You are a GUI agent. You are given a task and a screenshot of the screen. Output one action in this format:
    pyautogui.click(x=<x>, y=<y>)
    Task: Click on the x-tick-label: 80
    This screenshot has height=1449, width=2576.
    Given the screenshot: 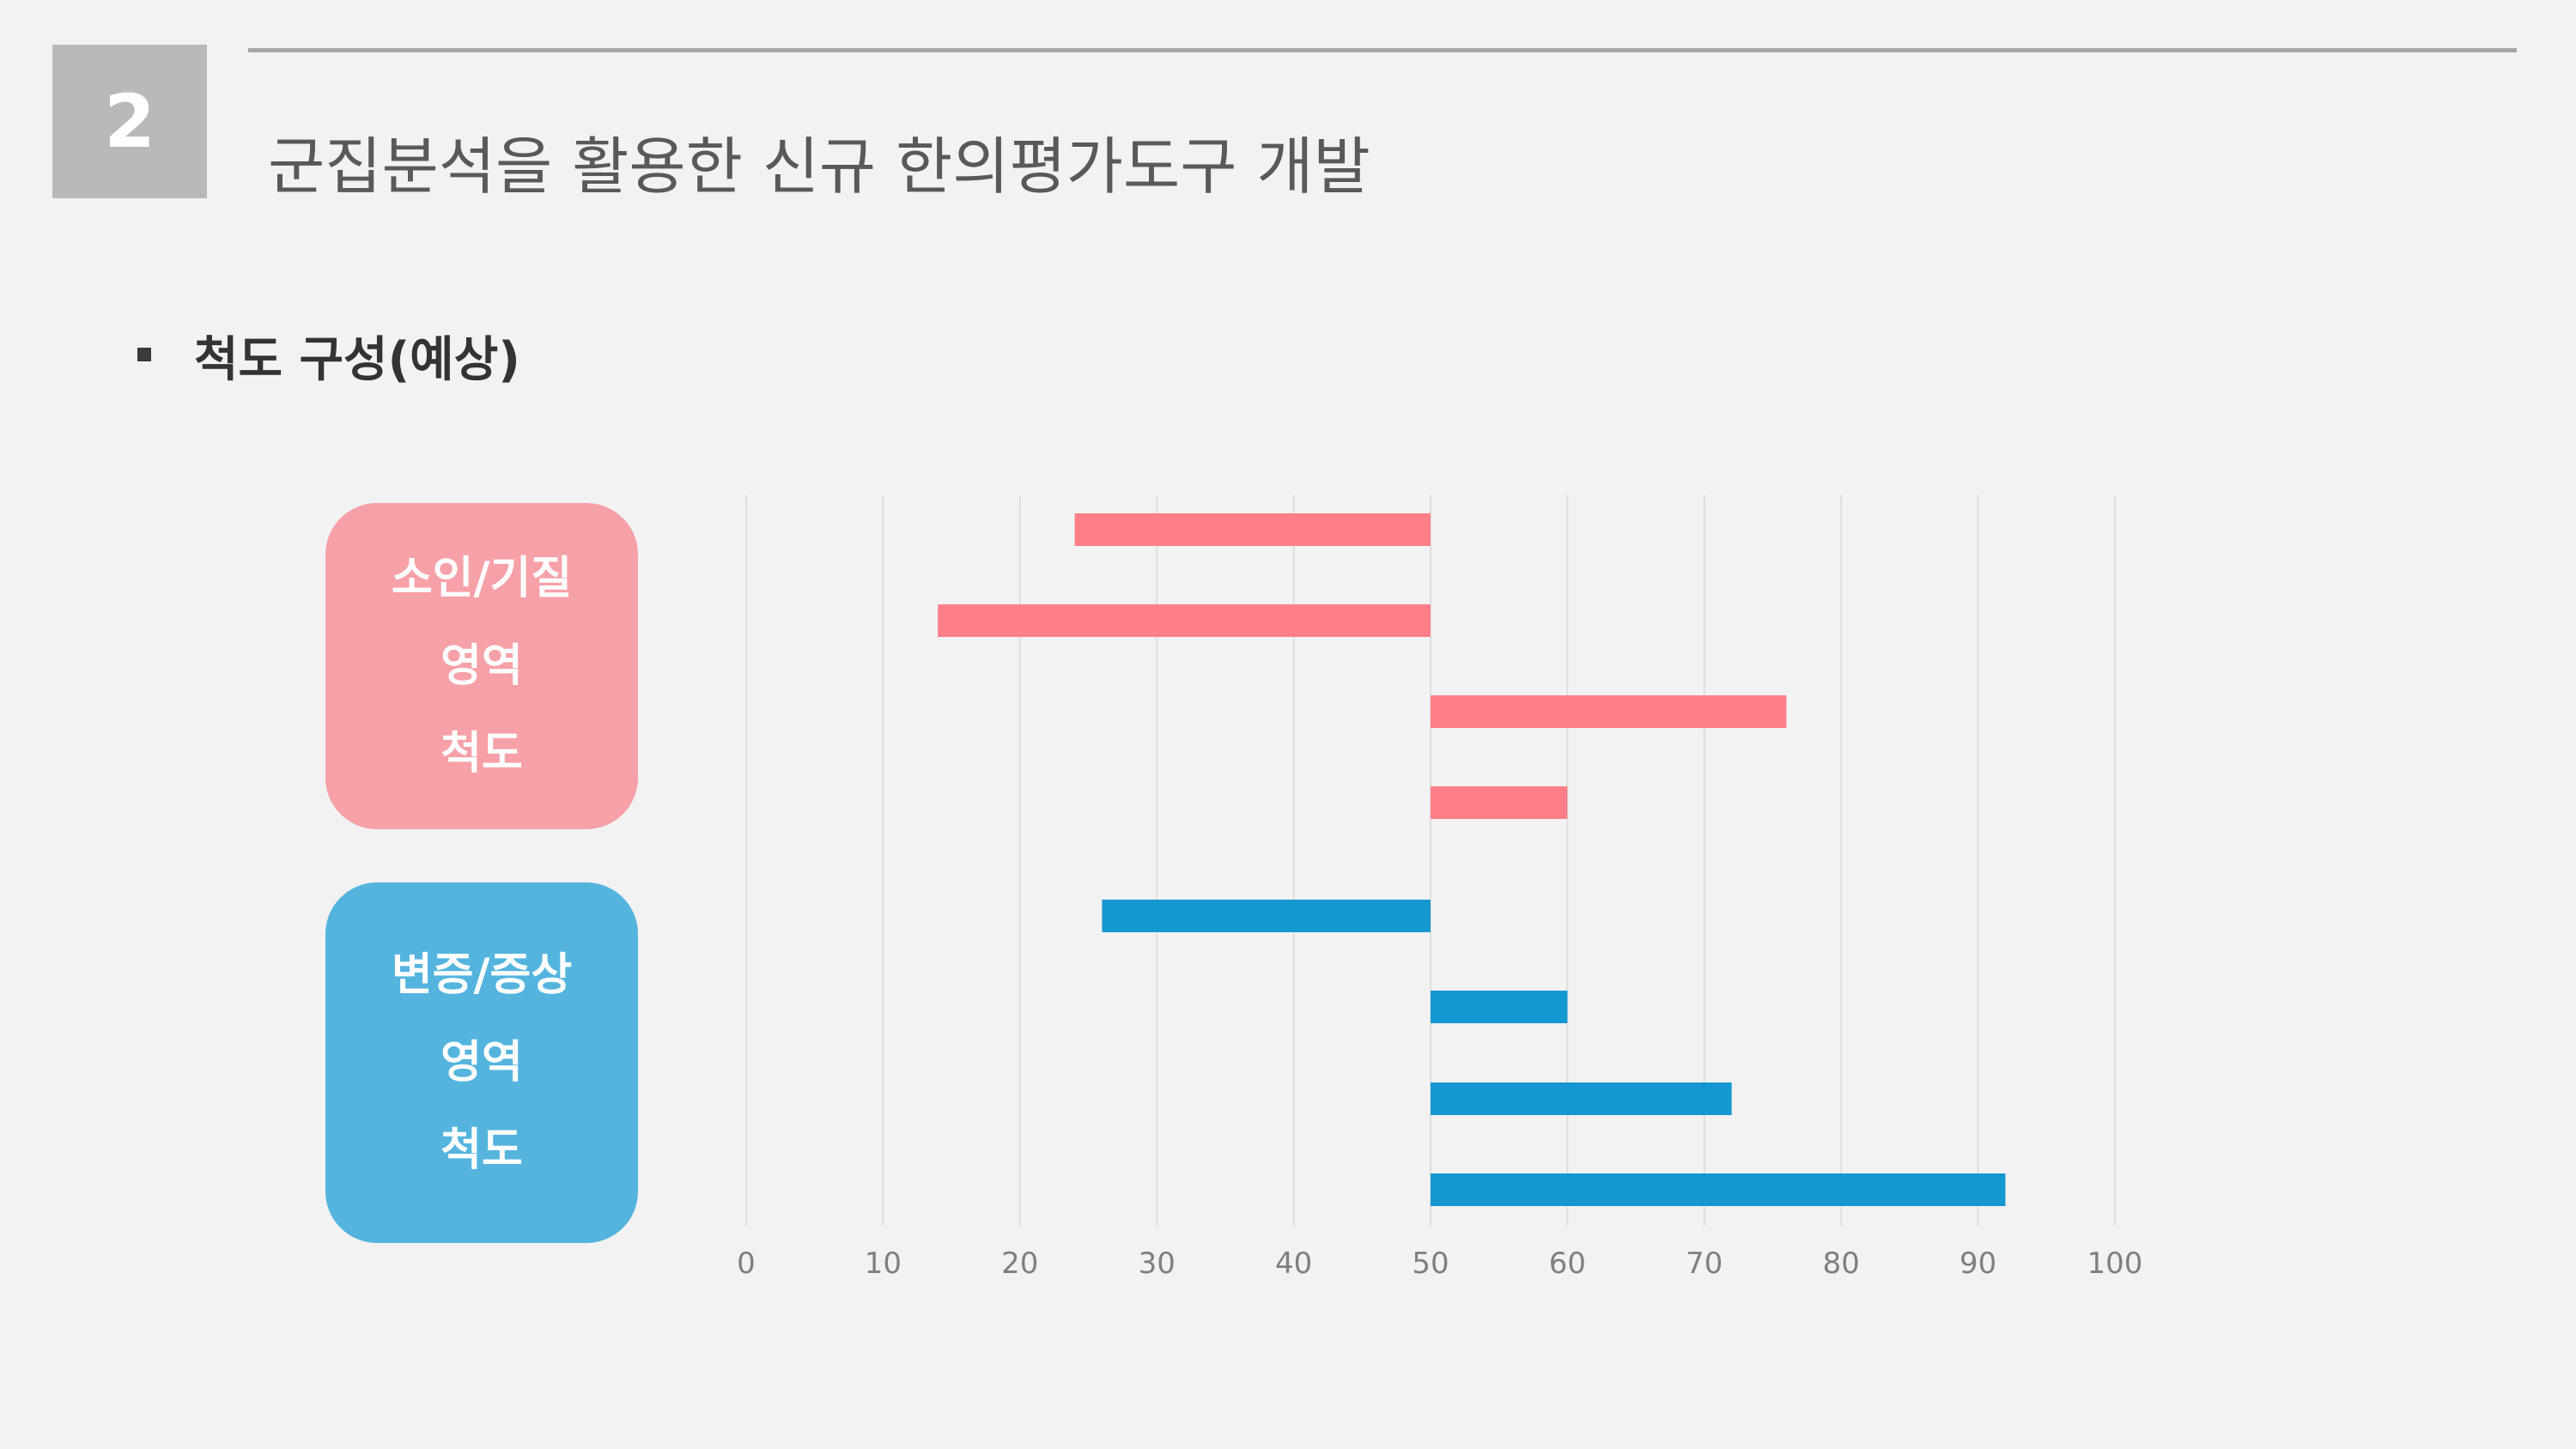 What is the action you would take?
    pyautogui.click(x=1842, y=1263)
    